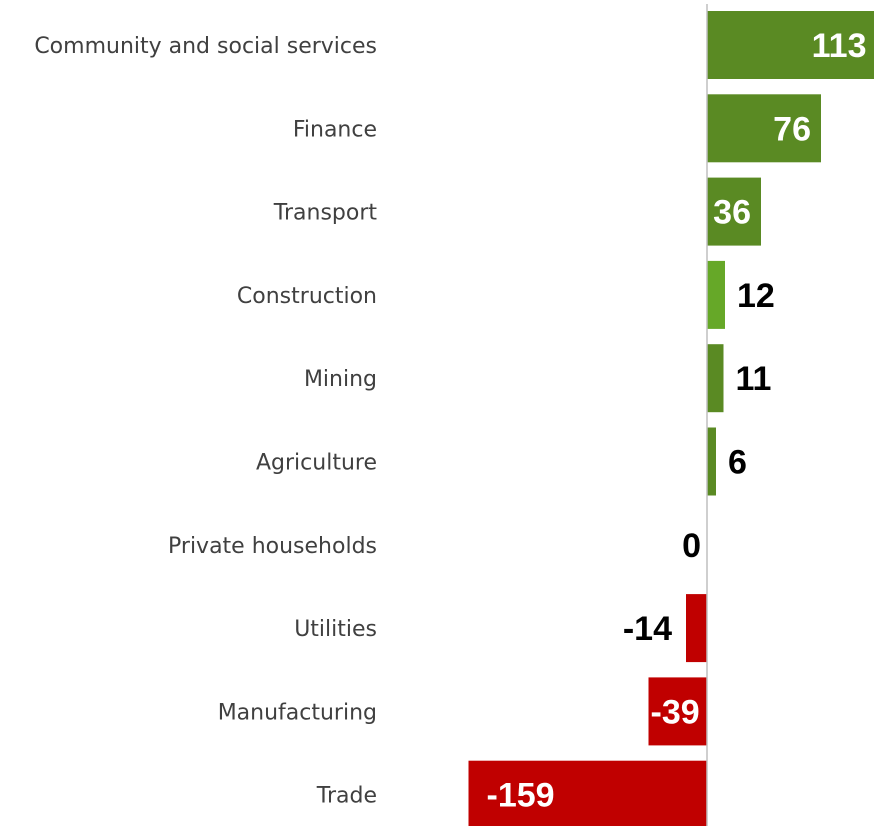  Describe the element at coordinates (521, 796) in the screenshot. I see `value-label-trade: -159` at that location.